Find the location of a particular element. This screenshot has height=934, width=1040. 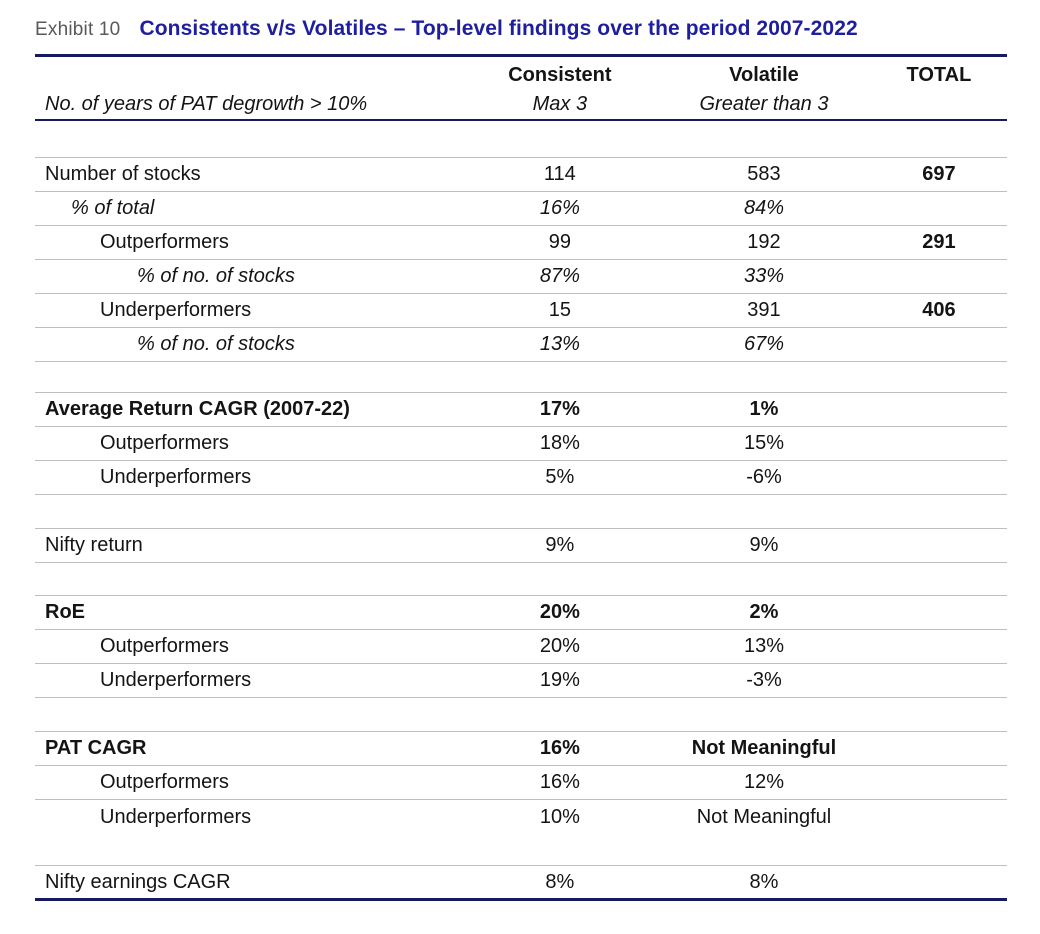

row-label: PAT CAGR is located at coordinates (96, 748).